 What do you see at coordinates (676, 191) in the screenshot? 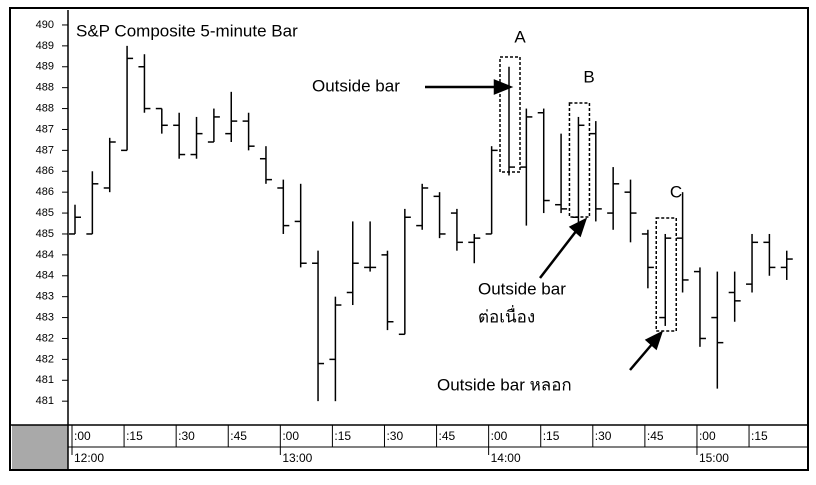
I see `annotation: C` at bounding box center [676, 191].